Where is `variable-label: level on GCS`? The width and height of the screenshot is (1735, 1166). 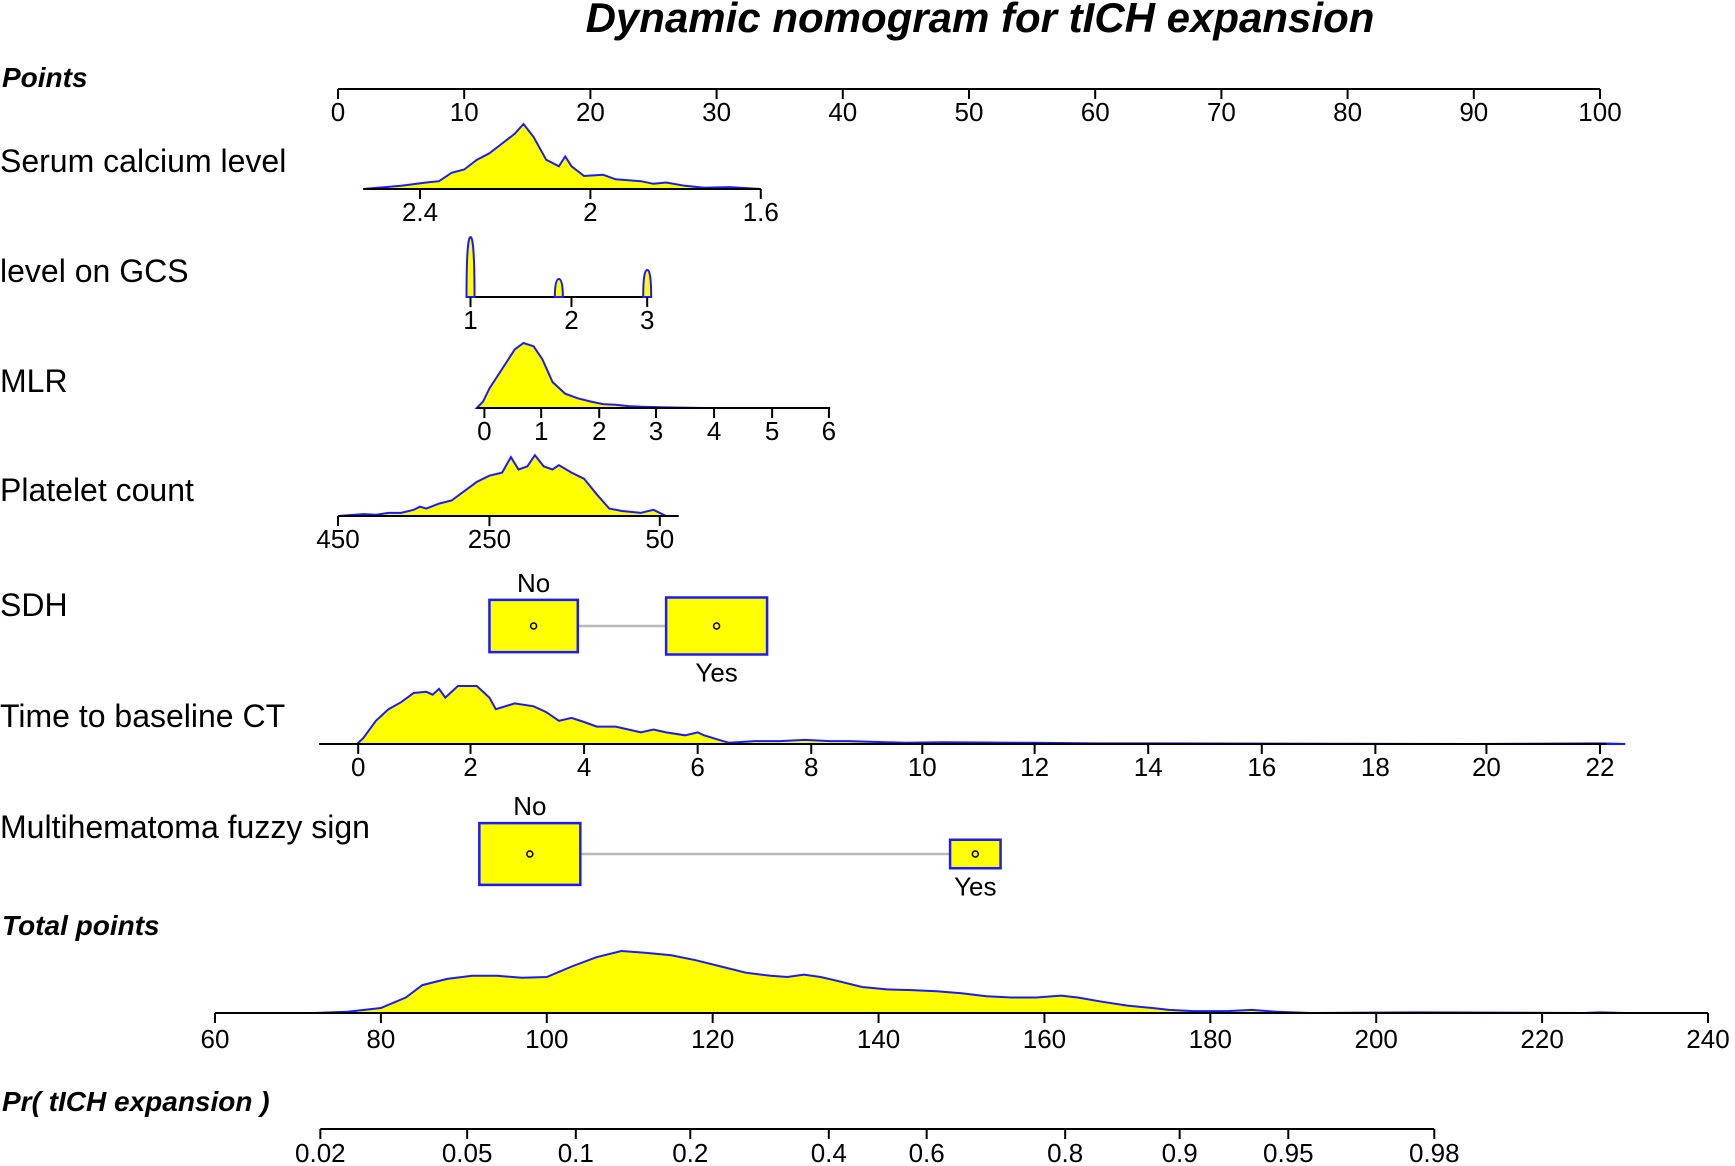
variable-label: level on GCS is located at coordinates (94, 271).